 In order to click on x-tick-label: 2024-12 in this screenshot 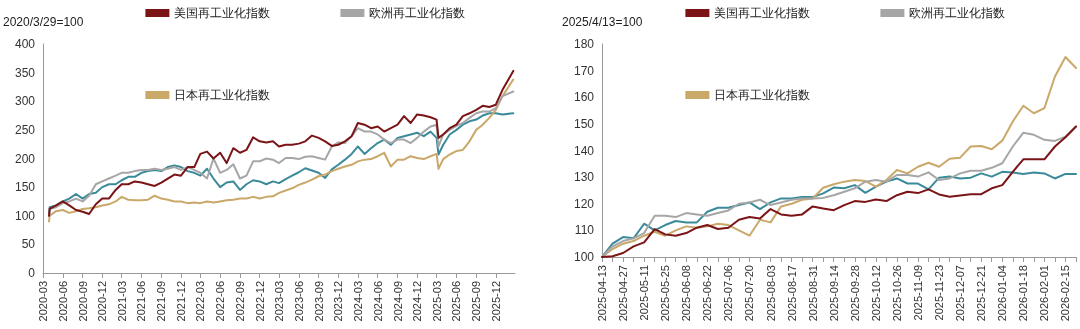, I will do `click(417, 301)`.